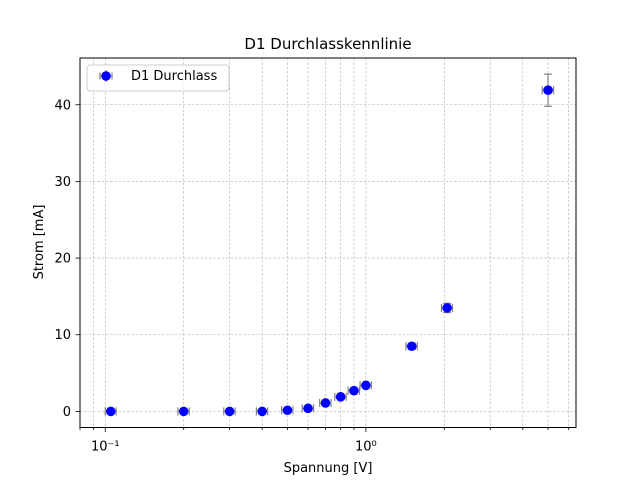  I want to click on legend-box, so click(158, 78).